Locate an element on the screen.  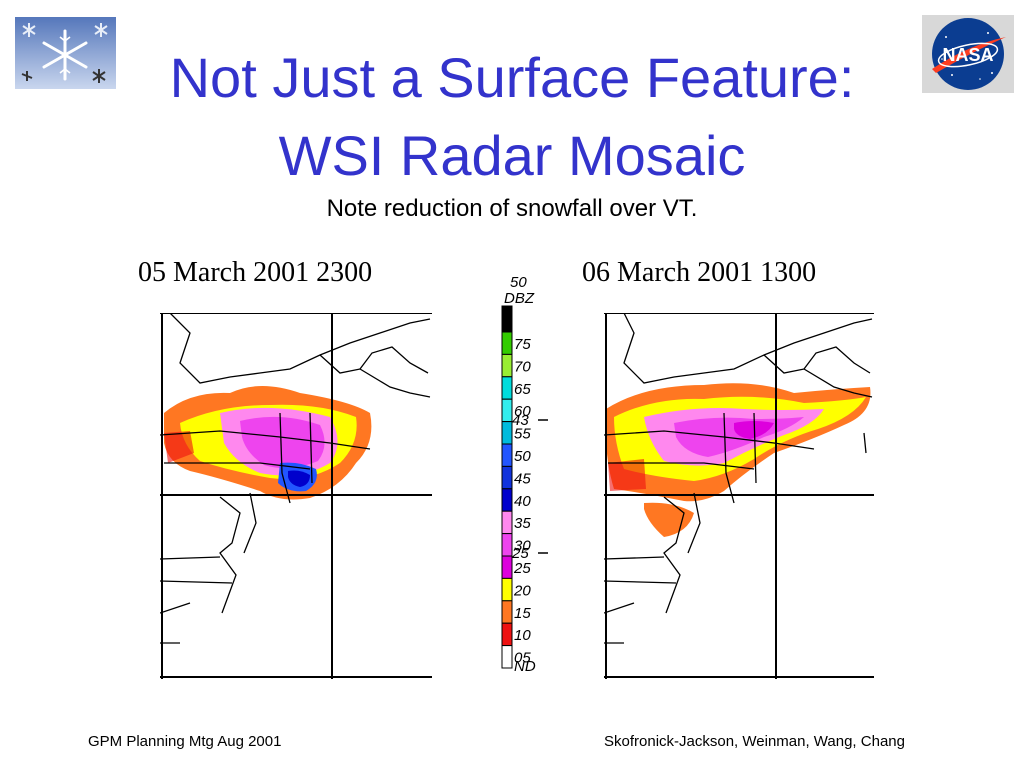
legend-top-swatch is located at coordinates (507, 319).